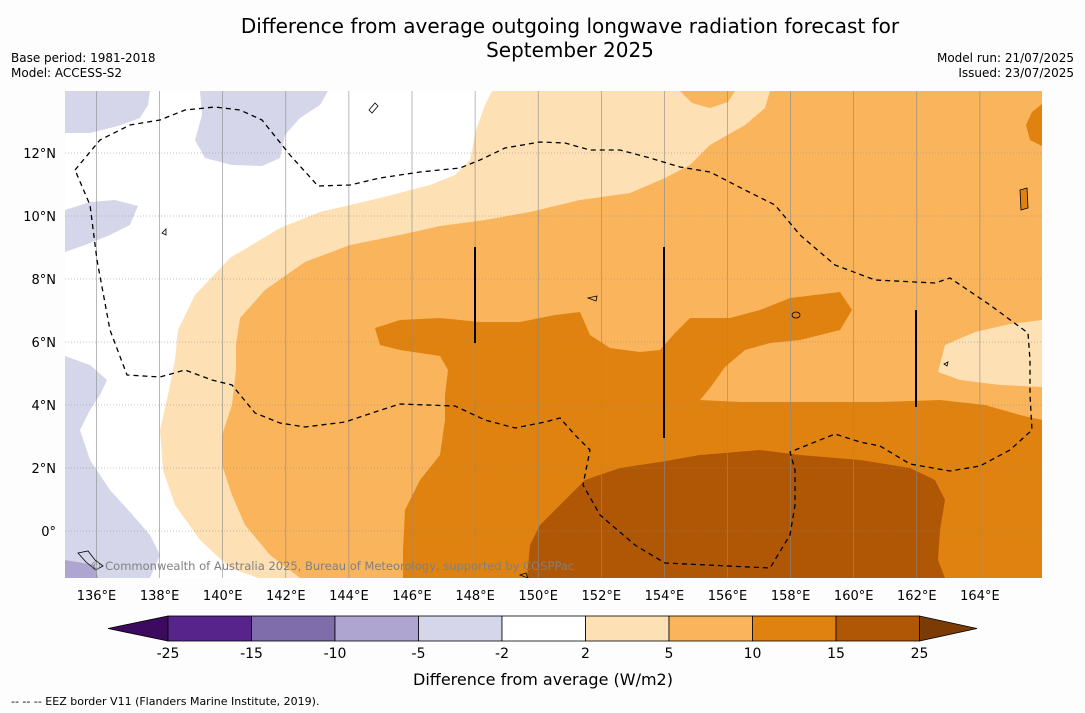 The image size is (1085, 713). What do you see at coordinates (286, 596) in the screenshot?
I see `lon-label: 142°E` at bounding box center [286, 596].